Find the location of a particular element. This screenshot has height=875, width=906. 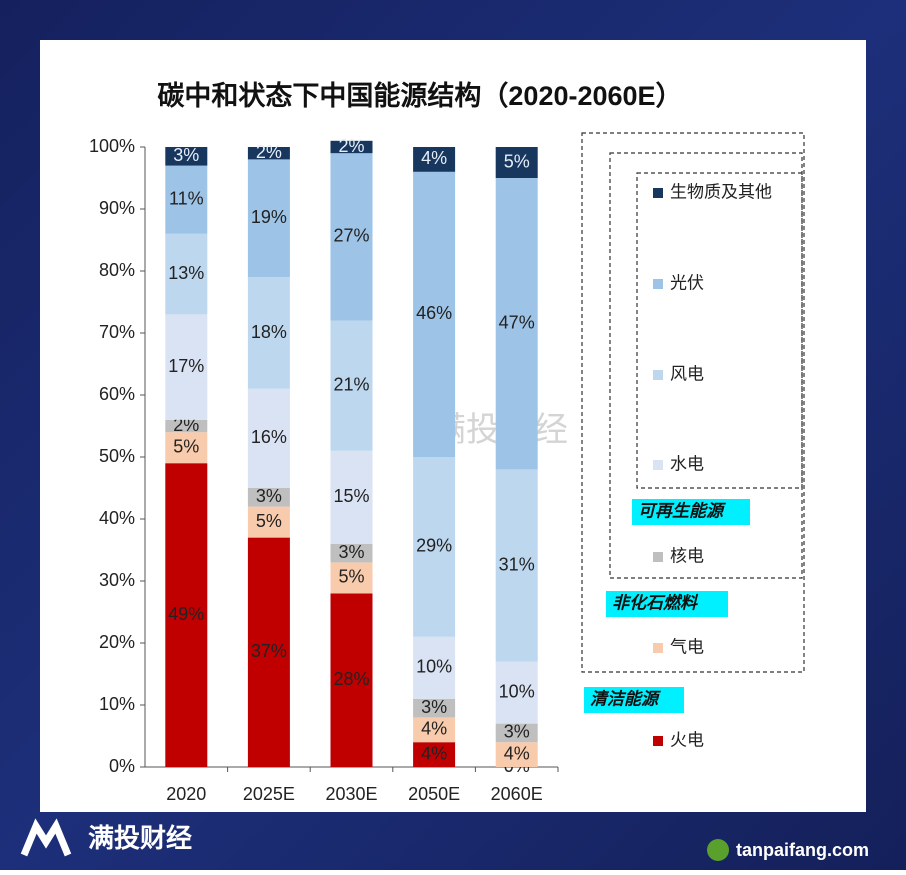

footer-site: tanpaifang.com is located at coordinates (802, 850).